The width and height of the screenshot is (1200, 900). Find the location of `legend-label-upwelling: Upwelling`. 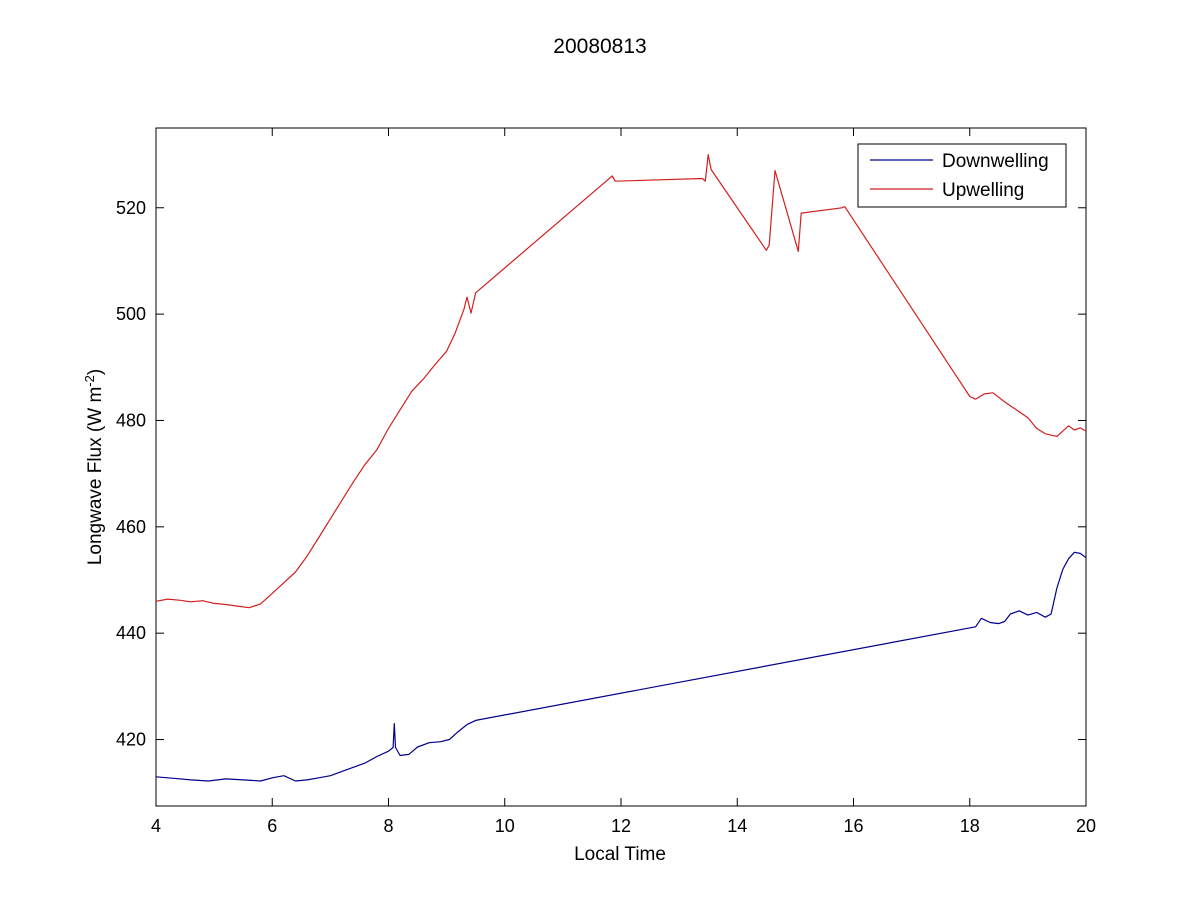

legend-label-upwelling: Upwelling is located at coordinates (983, 190).